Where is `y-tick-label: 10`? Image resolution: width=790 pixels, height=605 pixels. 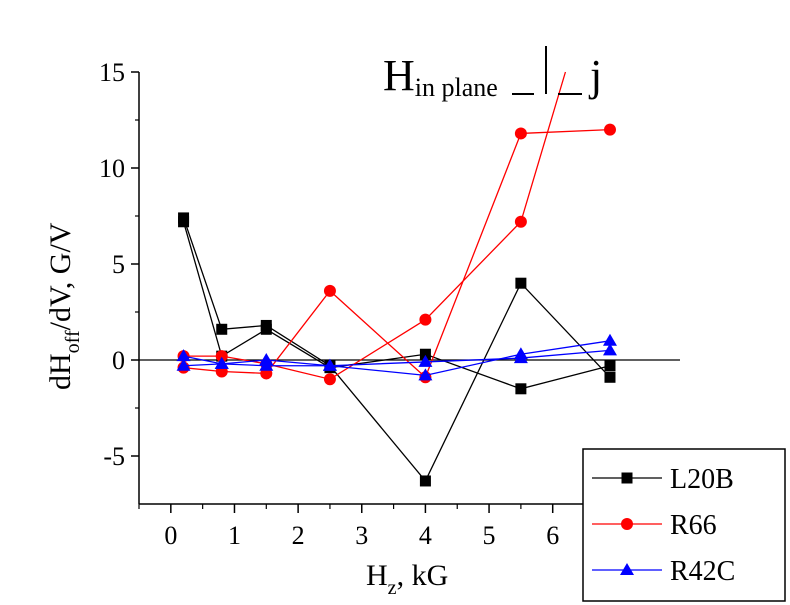 y-tick-label: 10 is located at coordinates (112, 168).